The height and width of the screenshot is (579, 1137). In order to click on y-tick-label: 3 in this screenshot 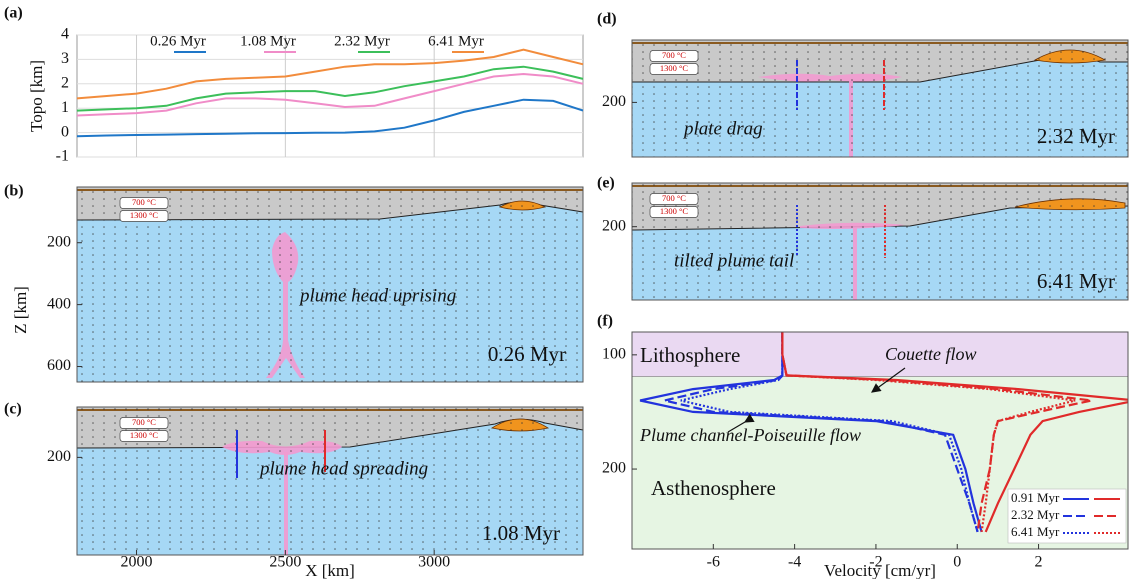, I will do `click(65, 58)`.